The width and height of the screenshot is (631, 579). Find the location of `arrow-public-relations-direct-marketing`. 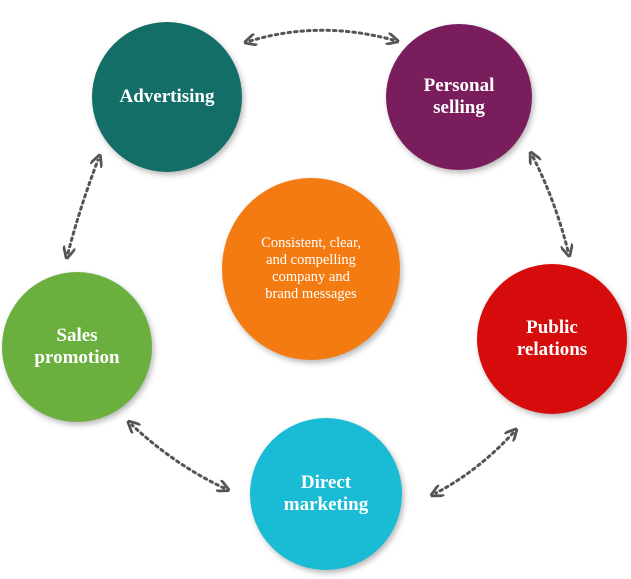

arrow-public-relations-direct-marketing is located at coordinates (474, 463).